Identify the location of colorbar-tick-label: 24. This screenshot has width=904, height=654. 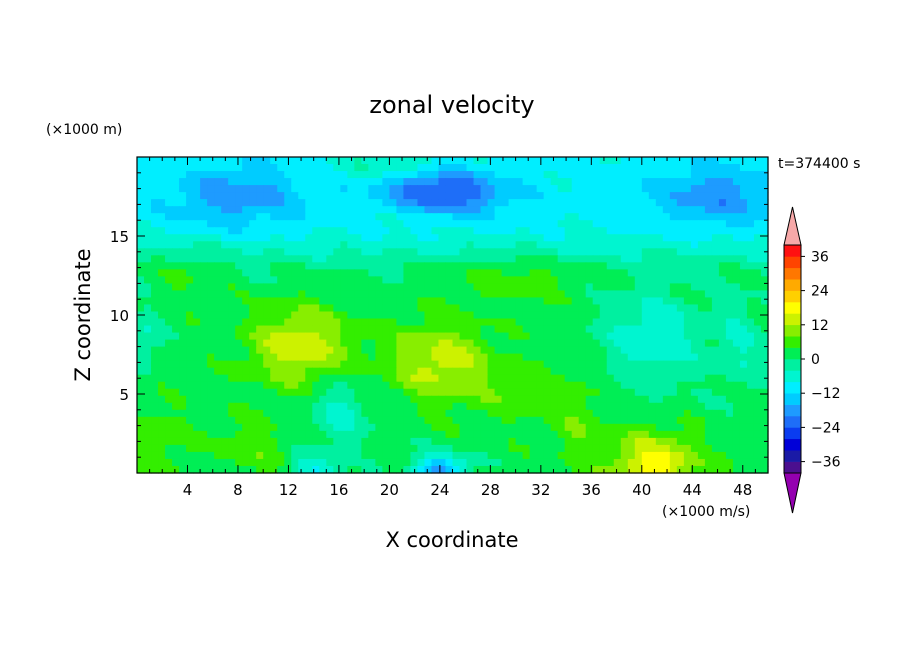
(820, 292).